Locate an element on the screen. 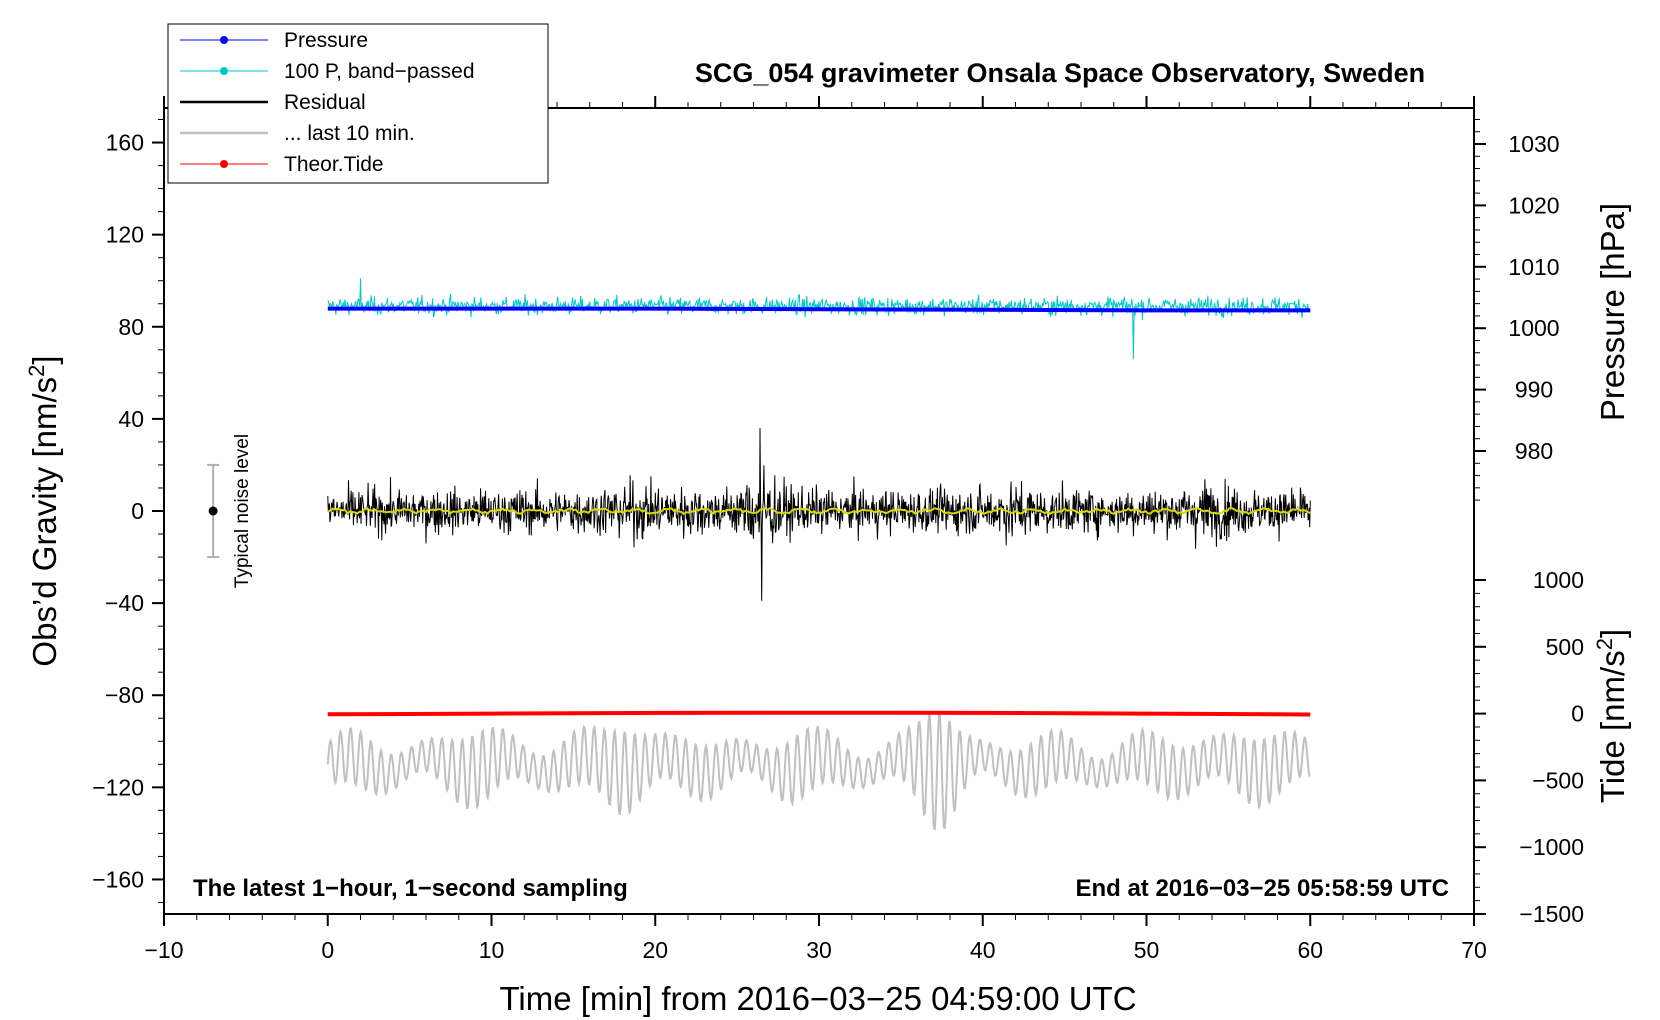 The height and width of the screenshot is (1020, 1660). left-tick-label: −40 is located at coordinates (124, 603).